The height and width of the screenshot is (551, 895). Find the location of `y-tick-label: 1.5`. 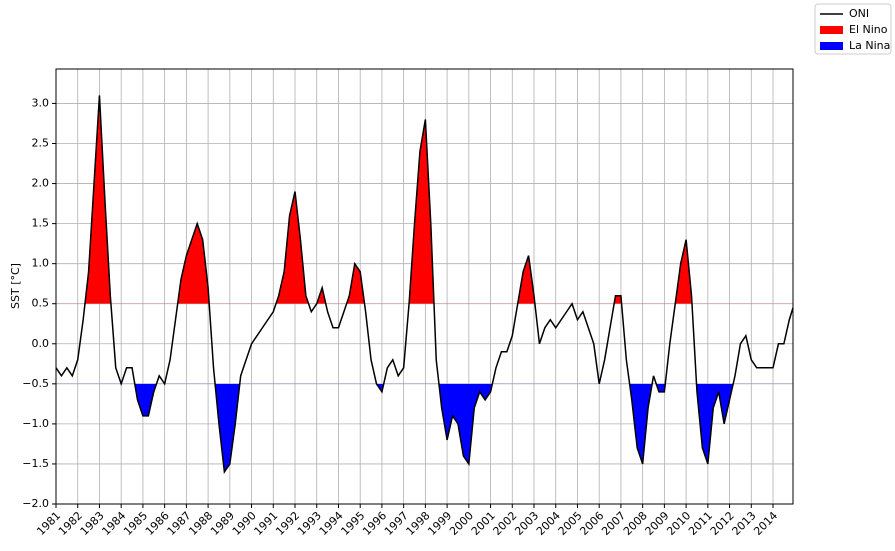

y-tick-label: 1.5 is located at coordinates (41, 223).